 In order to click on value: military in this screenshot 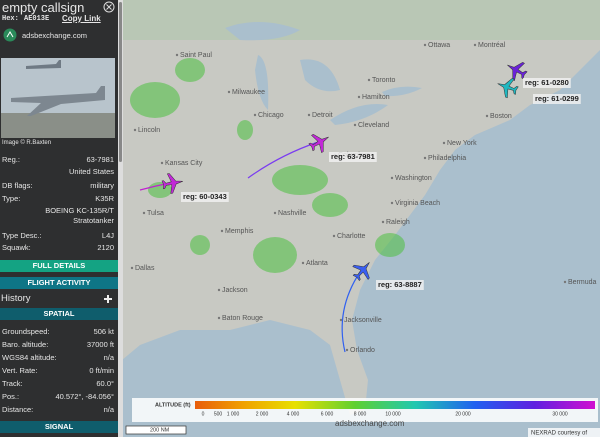, I will do `click(102, 185)`.